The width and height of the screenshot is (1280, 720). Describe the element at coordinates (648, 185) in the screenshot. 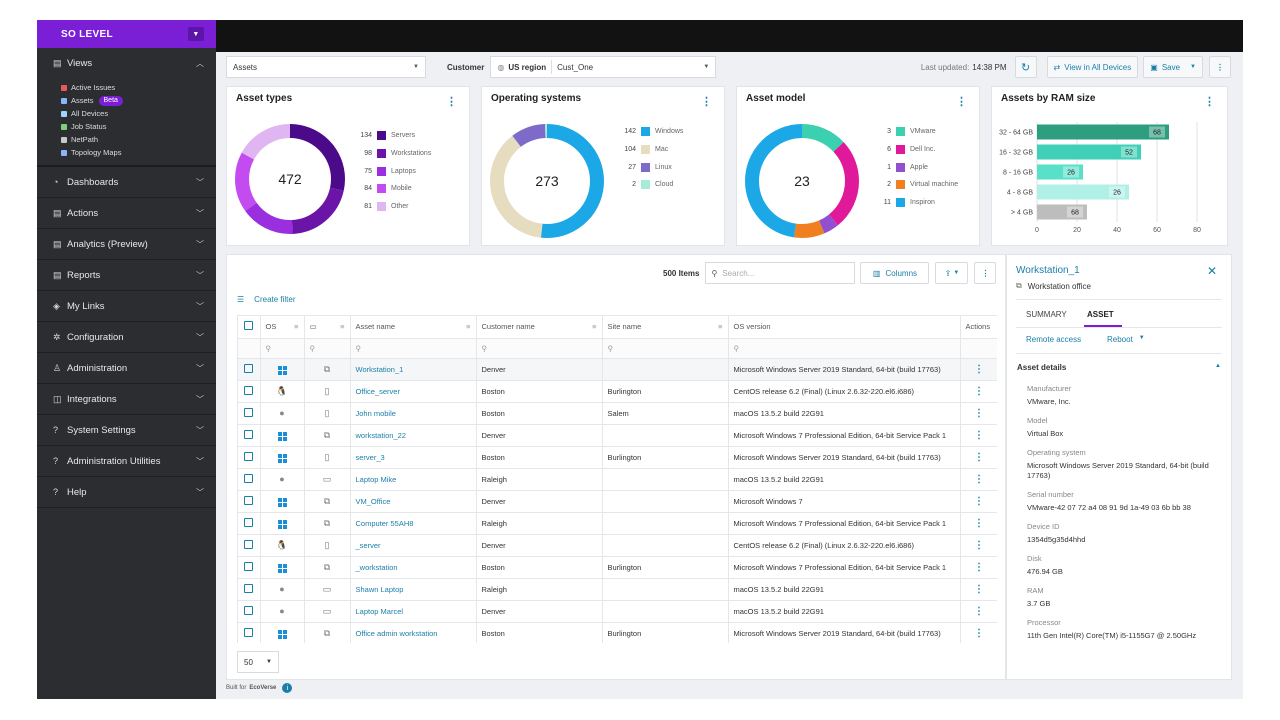

I see `legend-item: 2 Cloud` at that location.